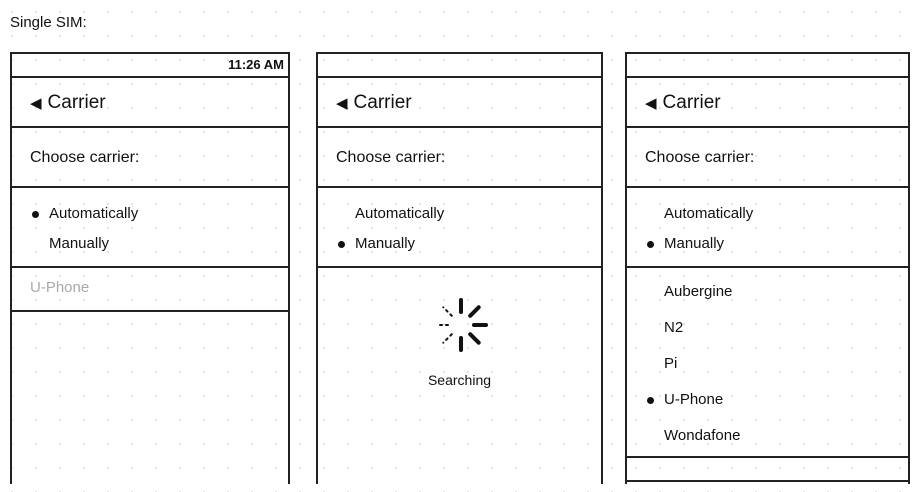  Describe the element at coordinates (459, 380) in the screenshot. I see `searching-label: Searching` at that location.